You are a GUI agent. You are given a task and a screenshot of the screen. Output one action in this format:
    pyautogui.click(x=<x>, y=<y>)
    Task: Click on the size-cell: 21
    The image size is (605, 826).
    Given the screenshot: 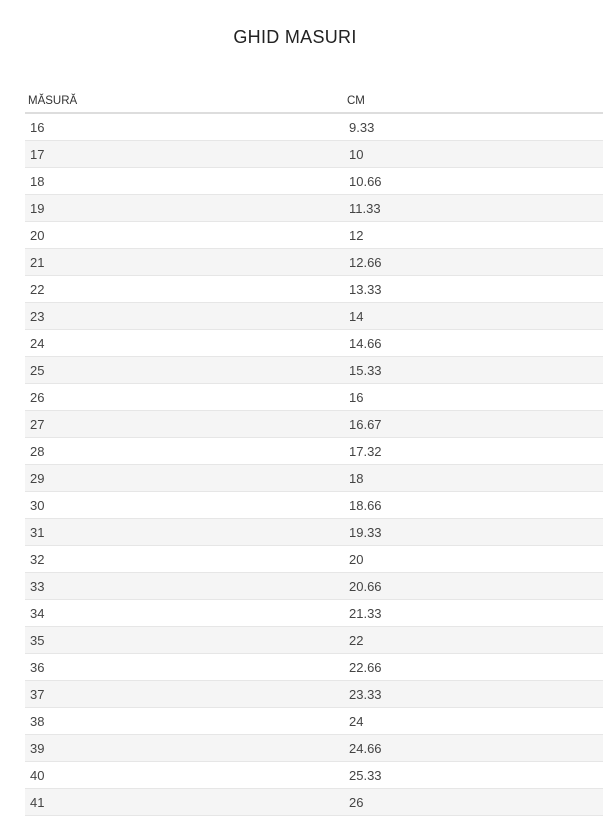 What is the action you would take?
    pyautogui.click(x=184, y=262)
    